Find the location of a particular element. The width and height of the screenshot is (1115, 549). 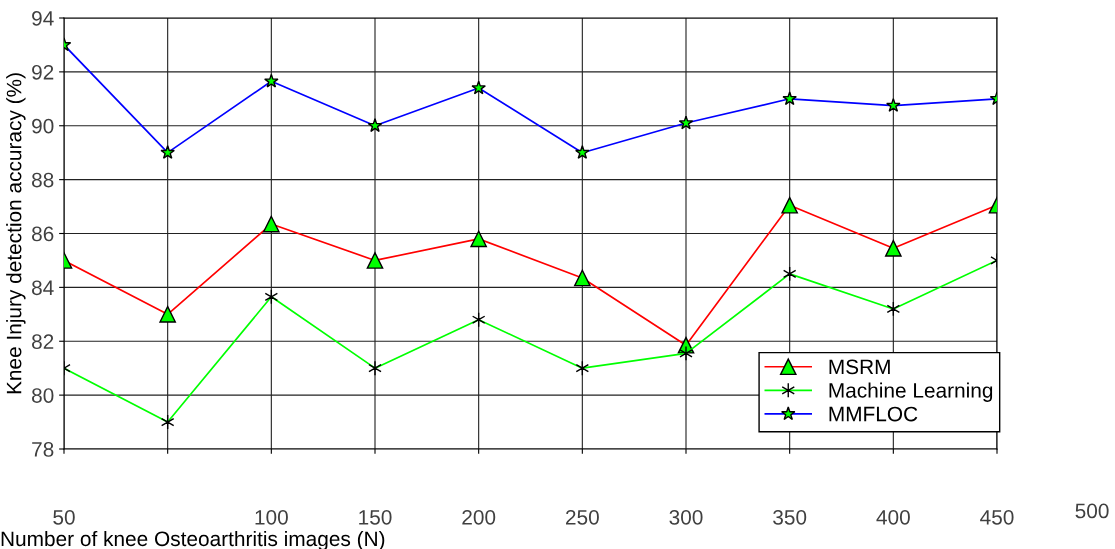

y-tick-label: 88 is located at coordinates (43, 180).